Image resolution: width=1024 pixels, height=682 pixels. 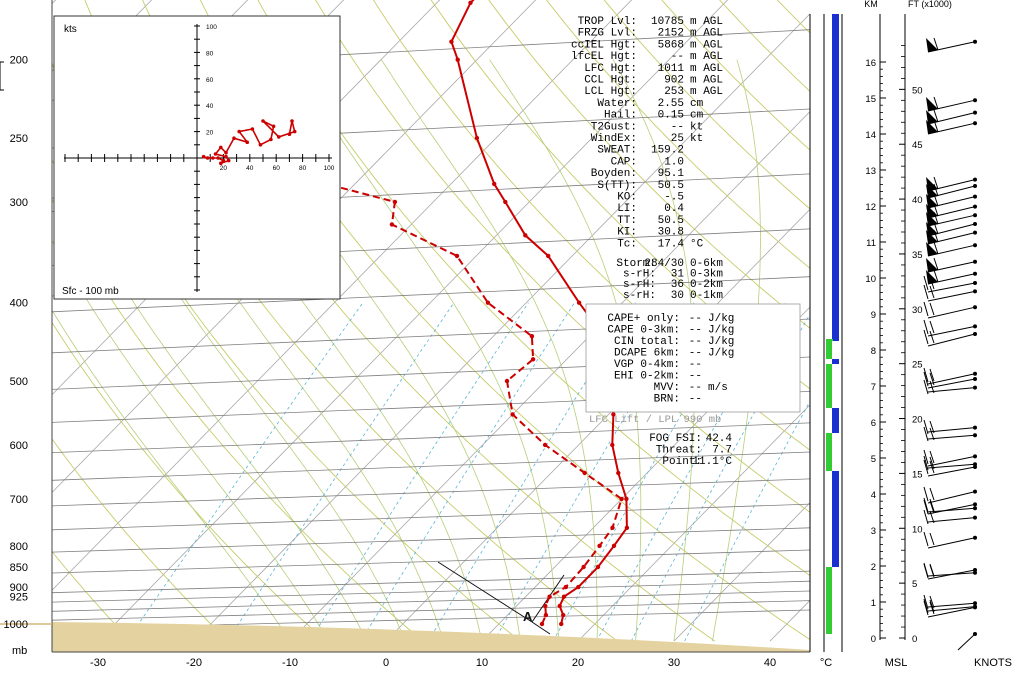 I want to click on index-label: s-rH:, so click(x=639, y=275).